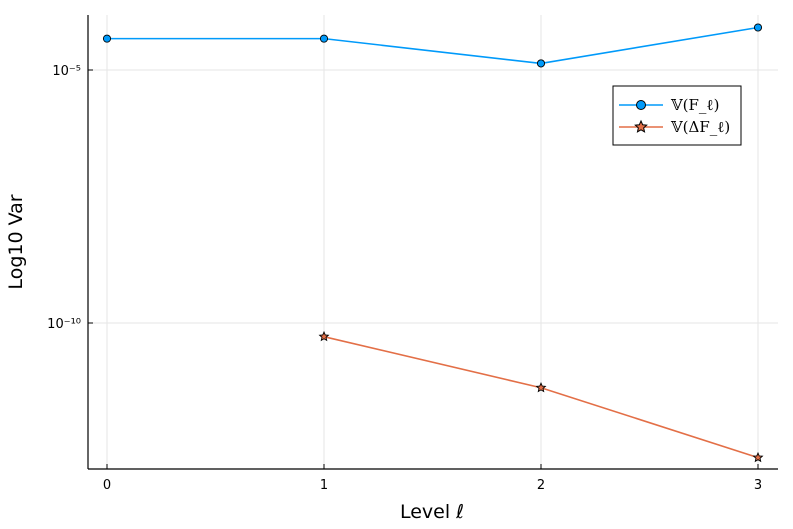 Image resolution: width=793 pixels, height=529 pixels. Describe the element at coordinates (541, 485) in the screenshot. I see `x-tick-label: 2` at that location.